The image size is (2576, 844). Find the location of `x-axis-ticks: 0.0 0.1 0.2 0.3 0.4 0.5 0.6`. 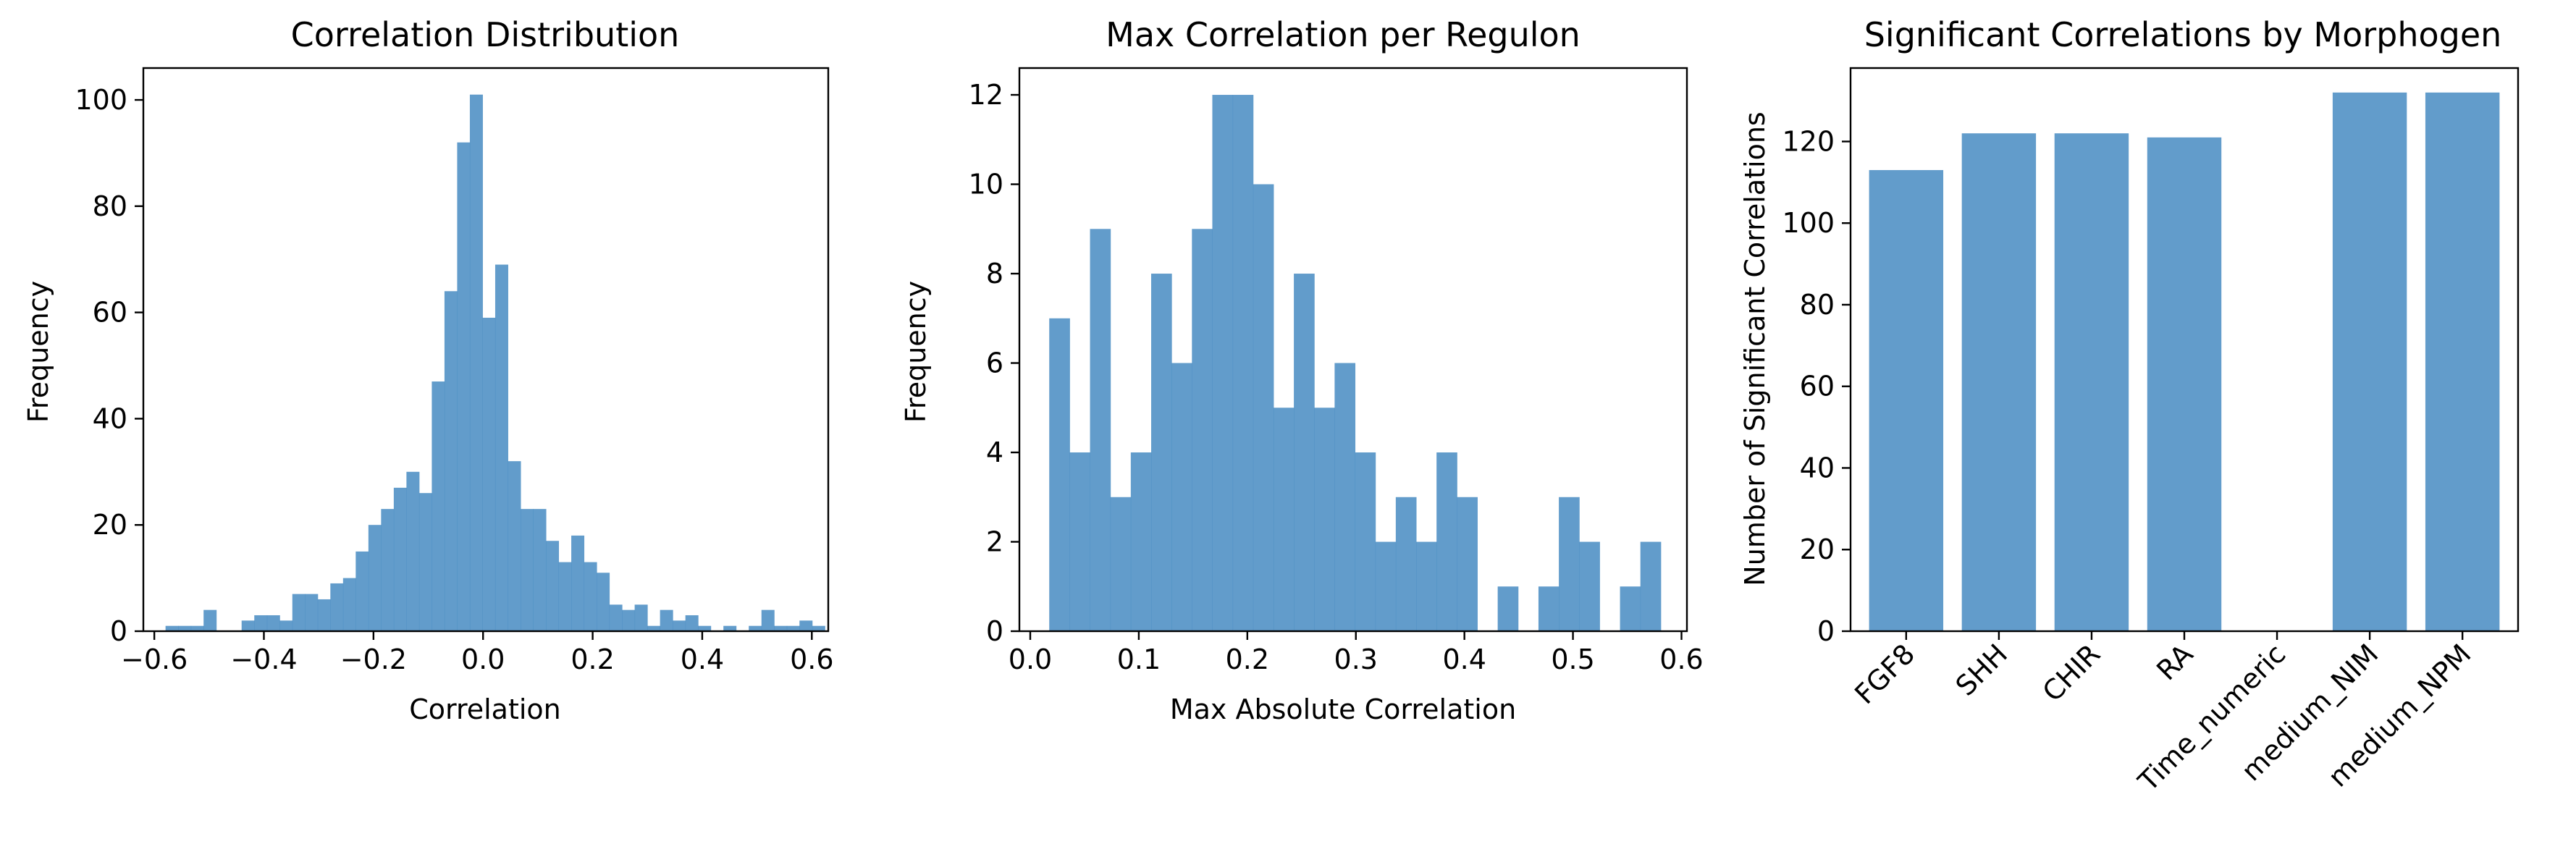

x-axis-ticks: 0.0 0.1 0.2 0.3 0.4 0.5 0.6 is located at coordinates (1356, 653).